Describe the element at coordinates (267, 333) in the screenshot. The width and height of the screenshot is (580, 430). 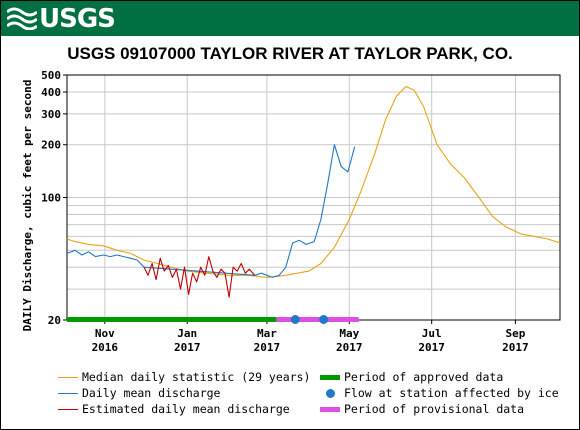
I see `x-tick-label: Mar` at that location.